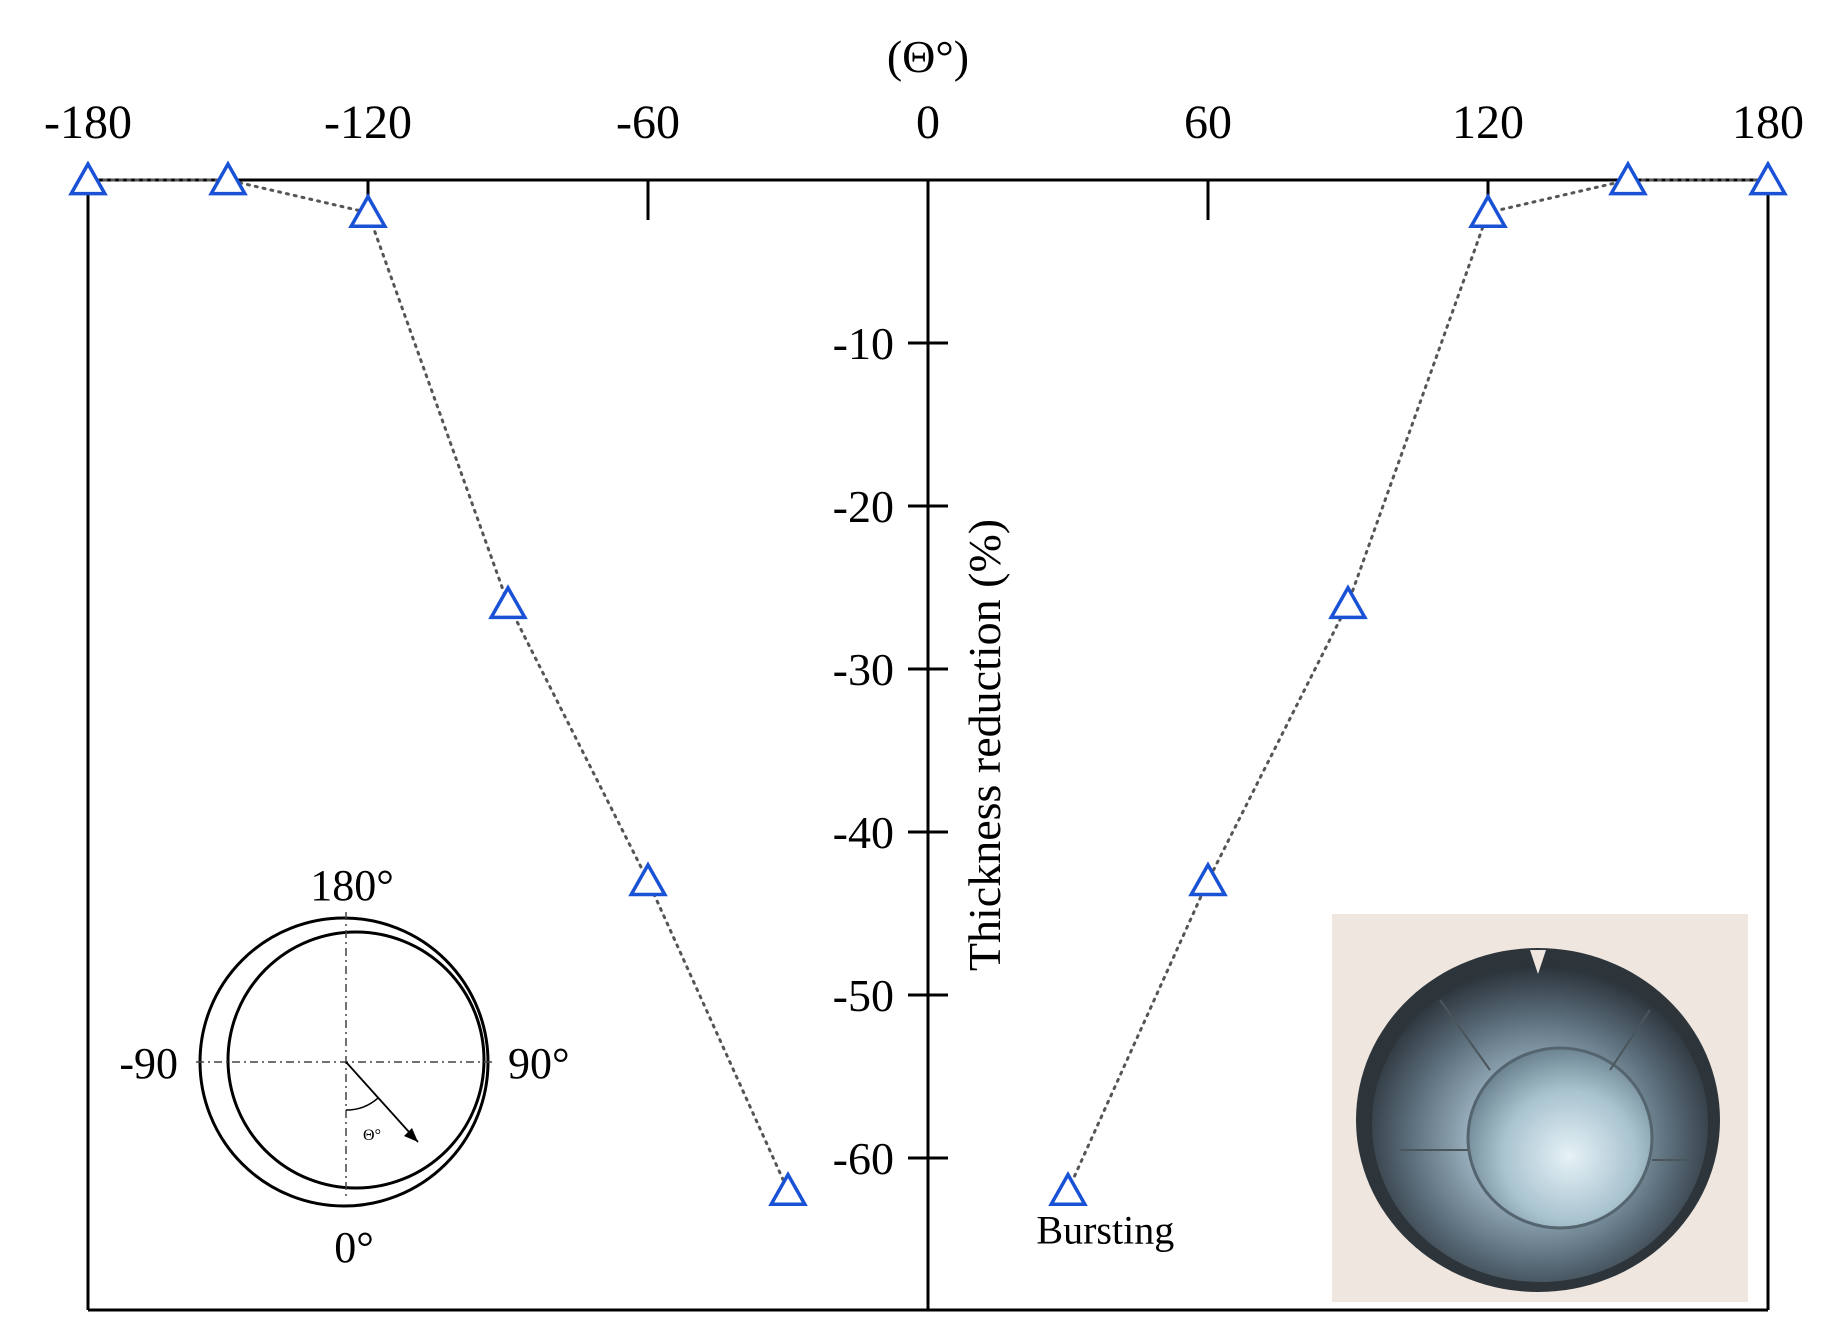 The height and width of the screenshot is (1341, 1837). I want to click on x-axis-title: (Θ°), so click(928, 56).